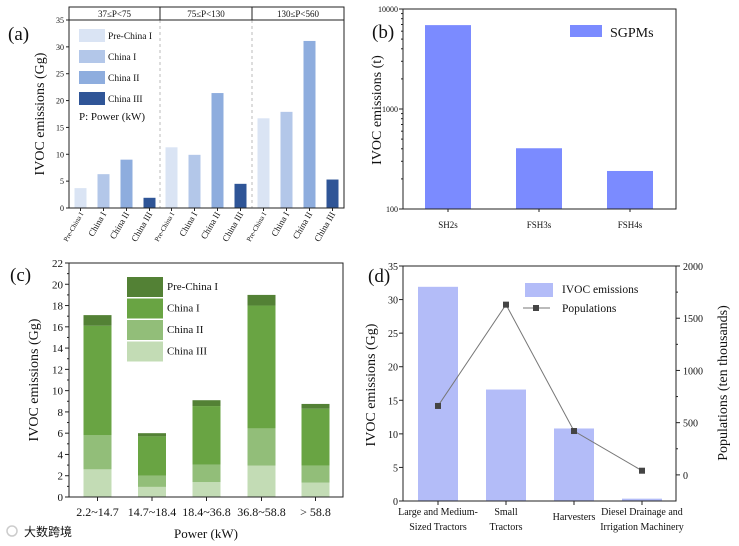  What do you see at coordinates (690, 424) in the screenshot?
I see `y2-tick-label: 500` at bounding box center [690, 424].